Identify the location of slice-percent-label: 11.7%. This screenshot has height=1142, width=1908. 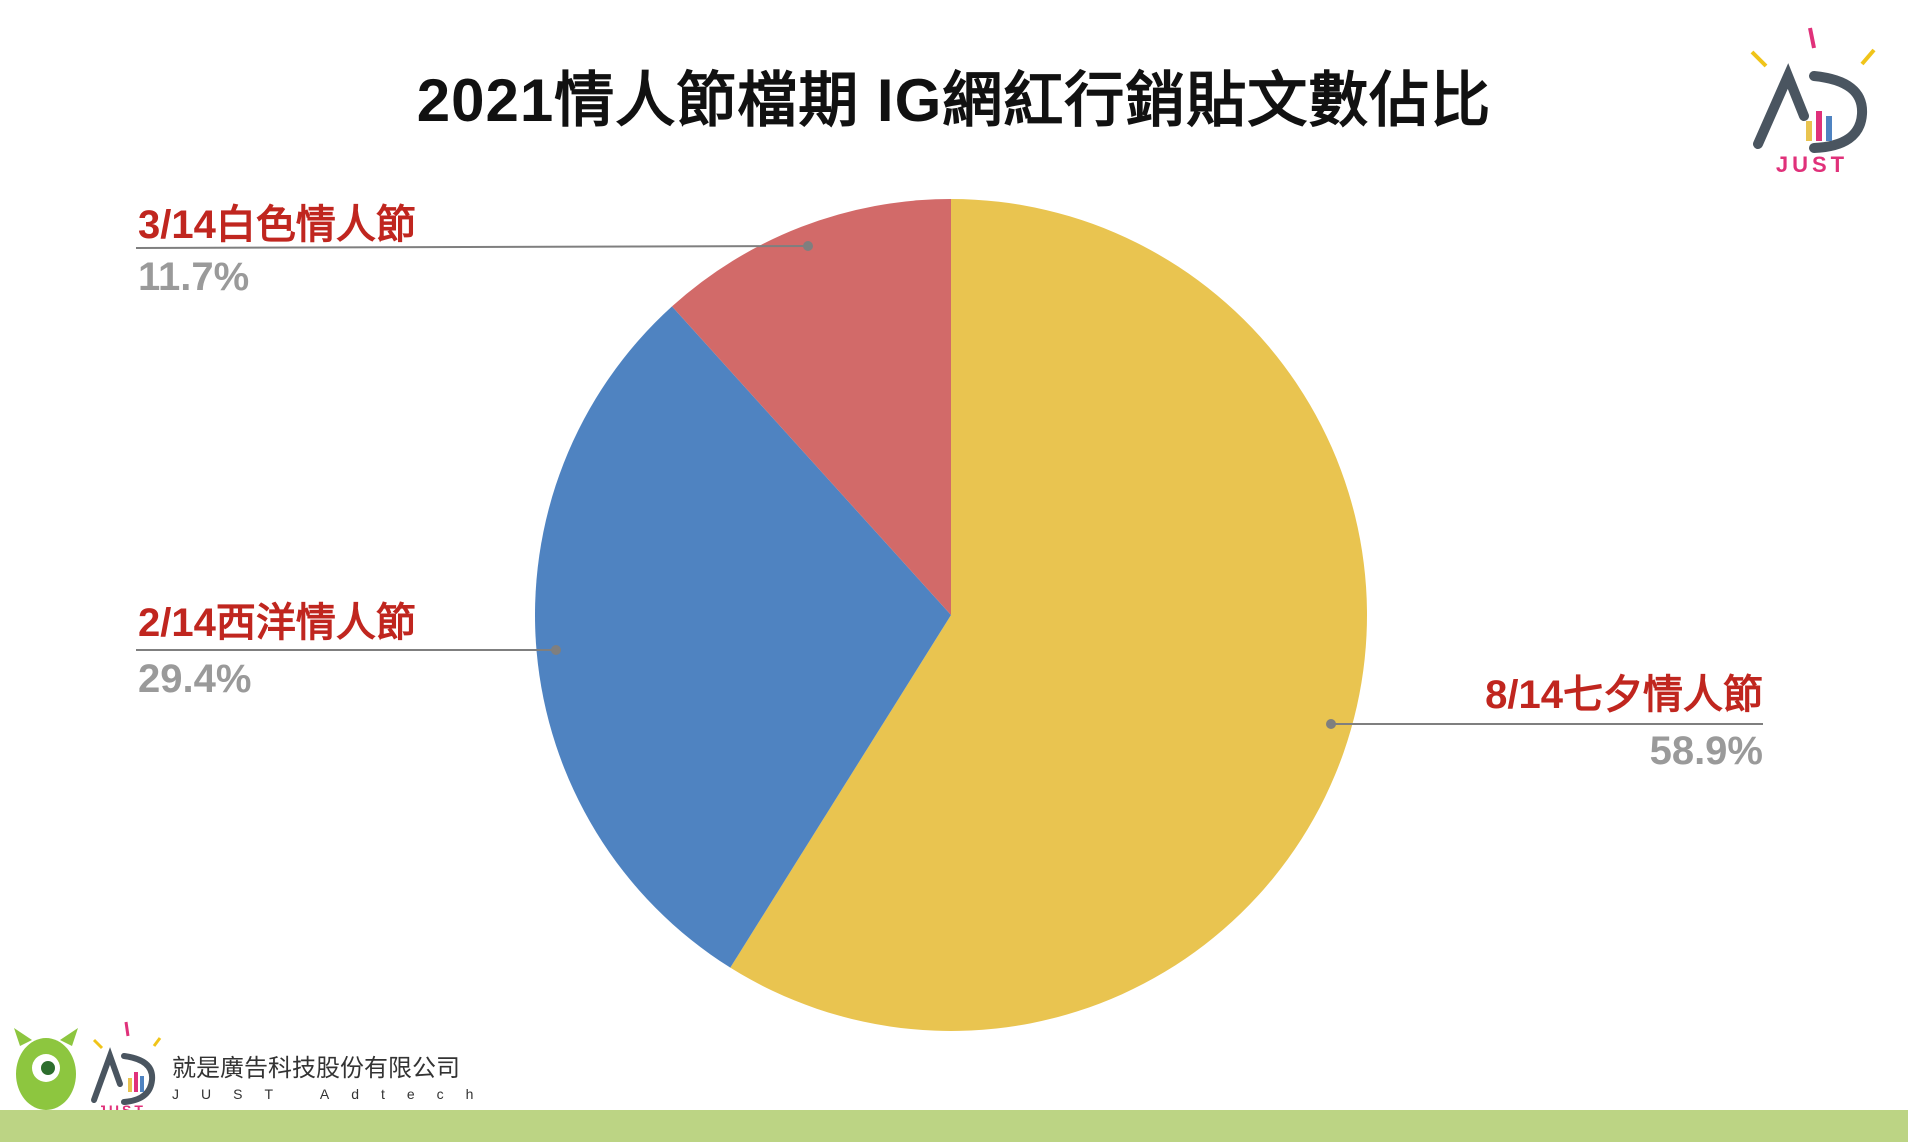
(193, 277).